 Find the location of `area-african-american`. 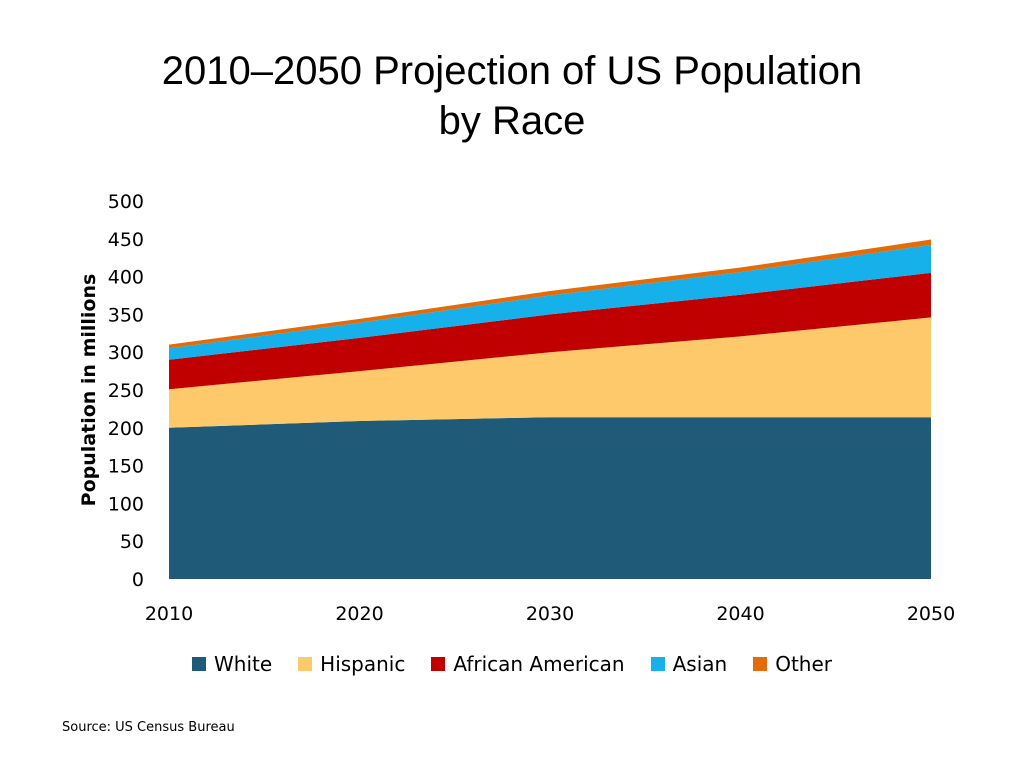

area-african-american is located at coordinates (550, 331).